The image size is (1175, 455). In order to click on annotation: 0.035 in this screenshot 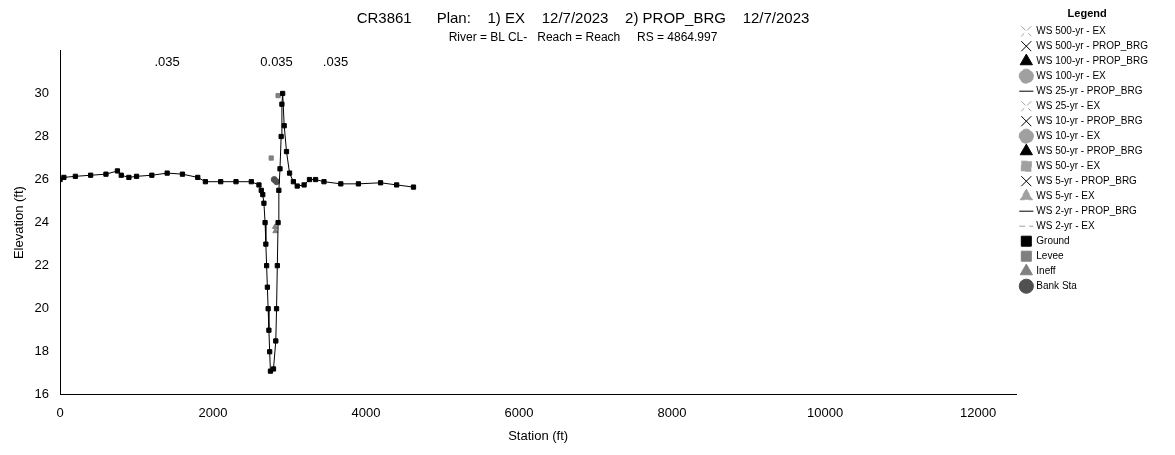, I will do `click(276, 62)`.